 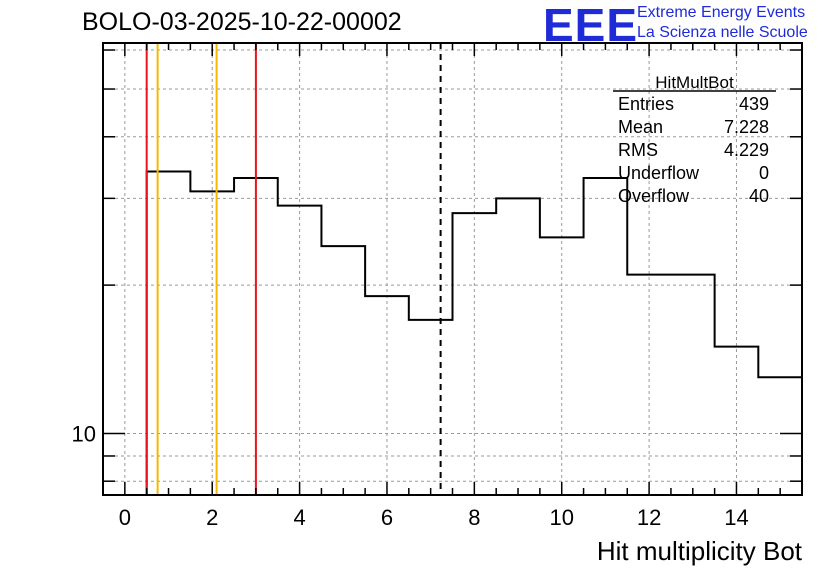 What do you see at coordinates (474, 517) in the screenshot?
I see `x-tick-label: 8` at bounding box center [474, 517].